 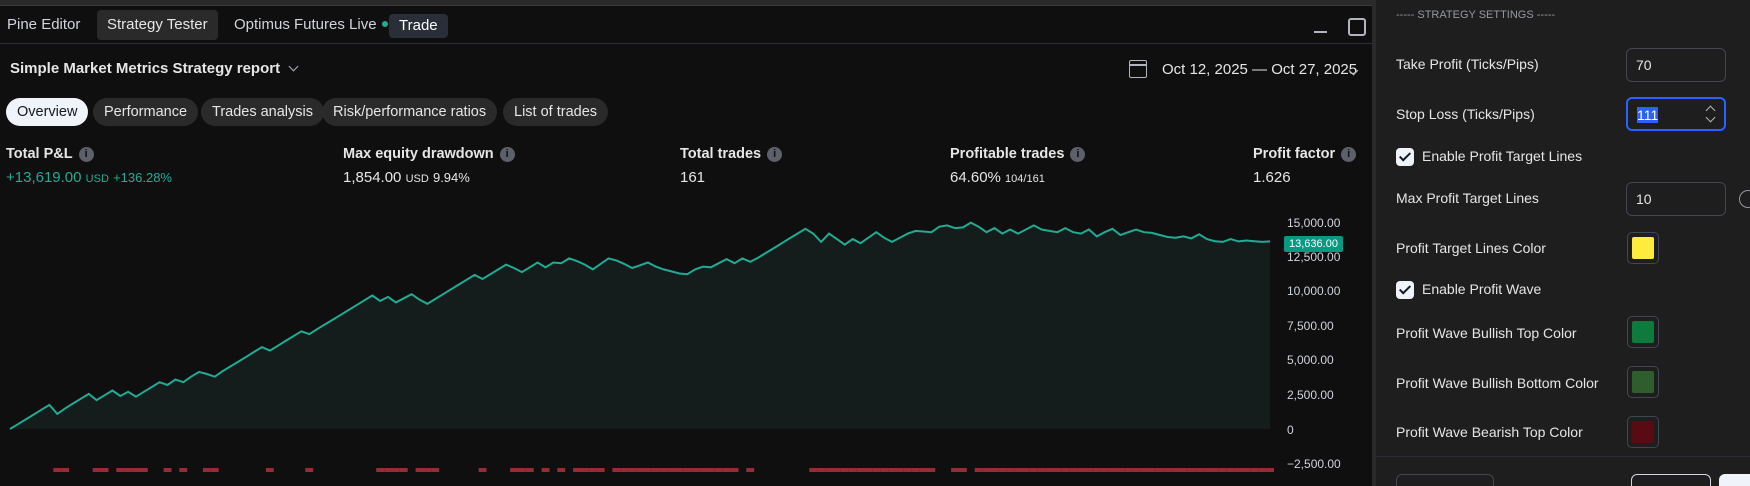 I want to click on enable-profit-target-lines-checkbox, so click(x=1405, y=157).